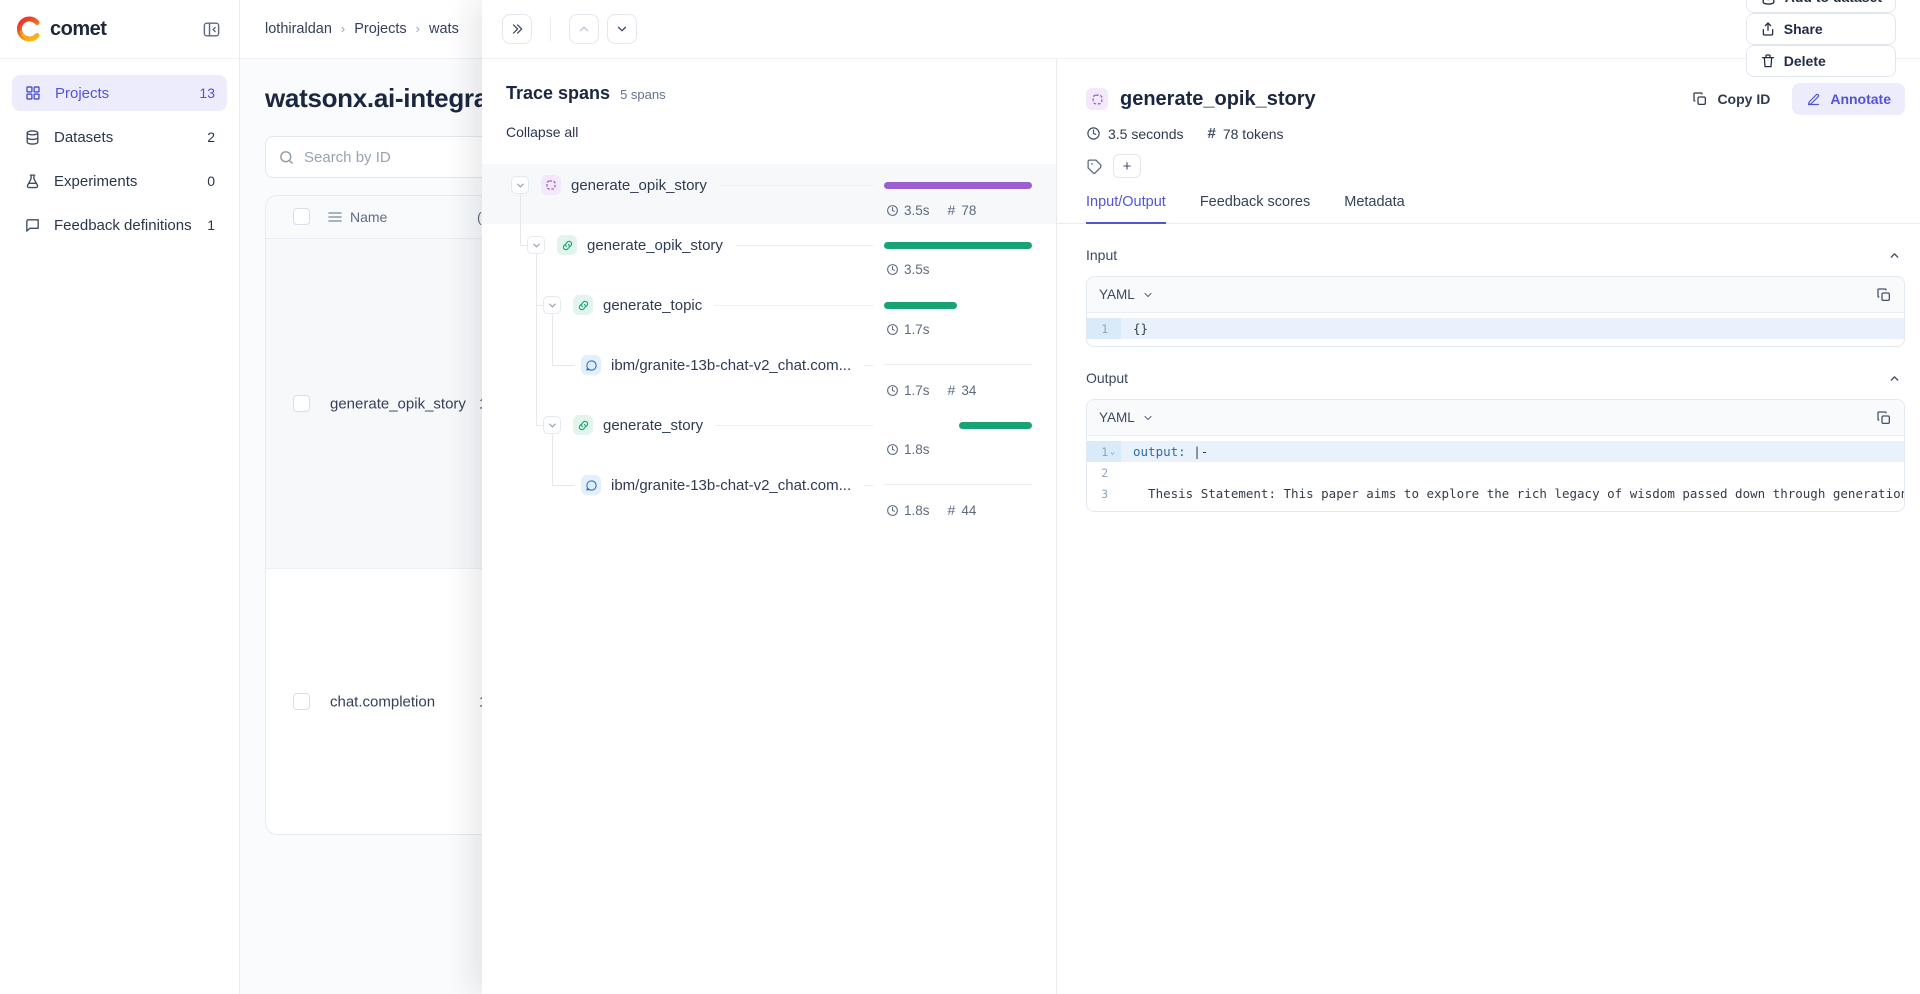  I want to click on breadcrumb-item: Projects, so click(380, 29).